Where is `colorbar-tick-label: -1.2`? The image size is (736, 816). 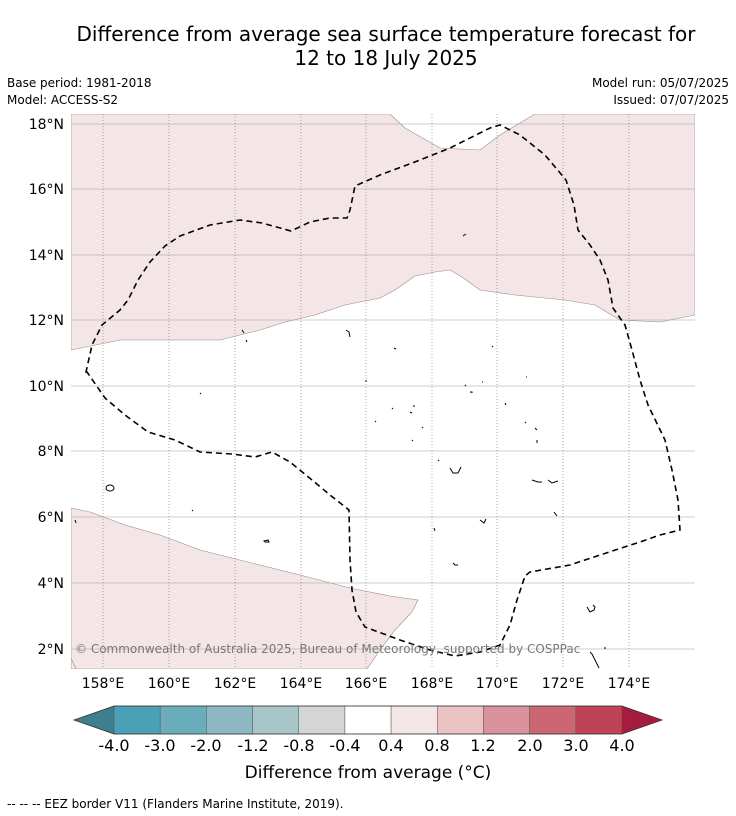 colorbar-tick-label: -1.2 is located at coordinates (252, 745).